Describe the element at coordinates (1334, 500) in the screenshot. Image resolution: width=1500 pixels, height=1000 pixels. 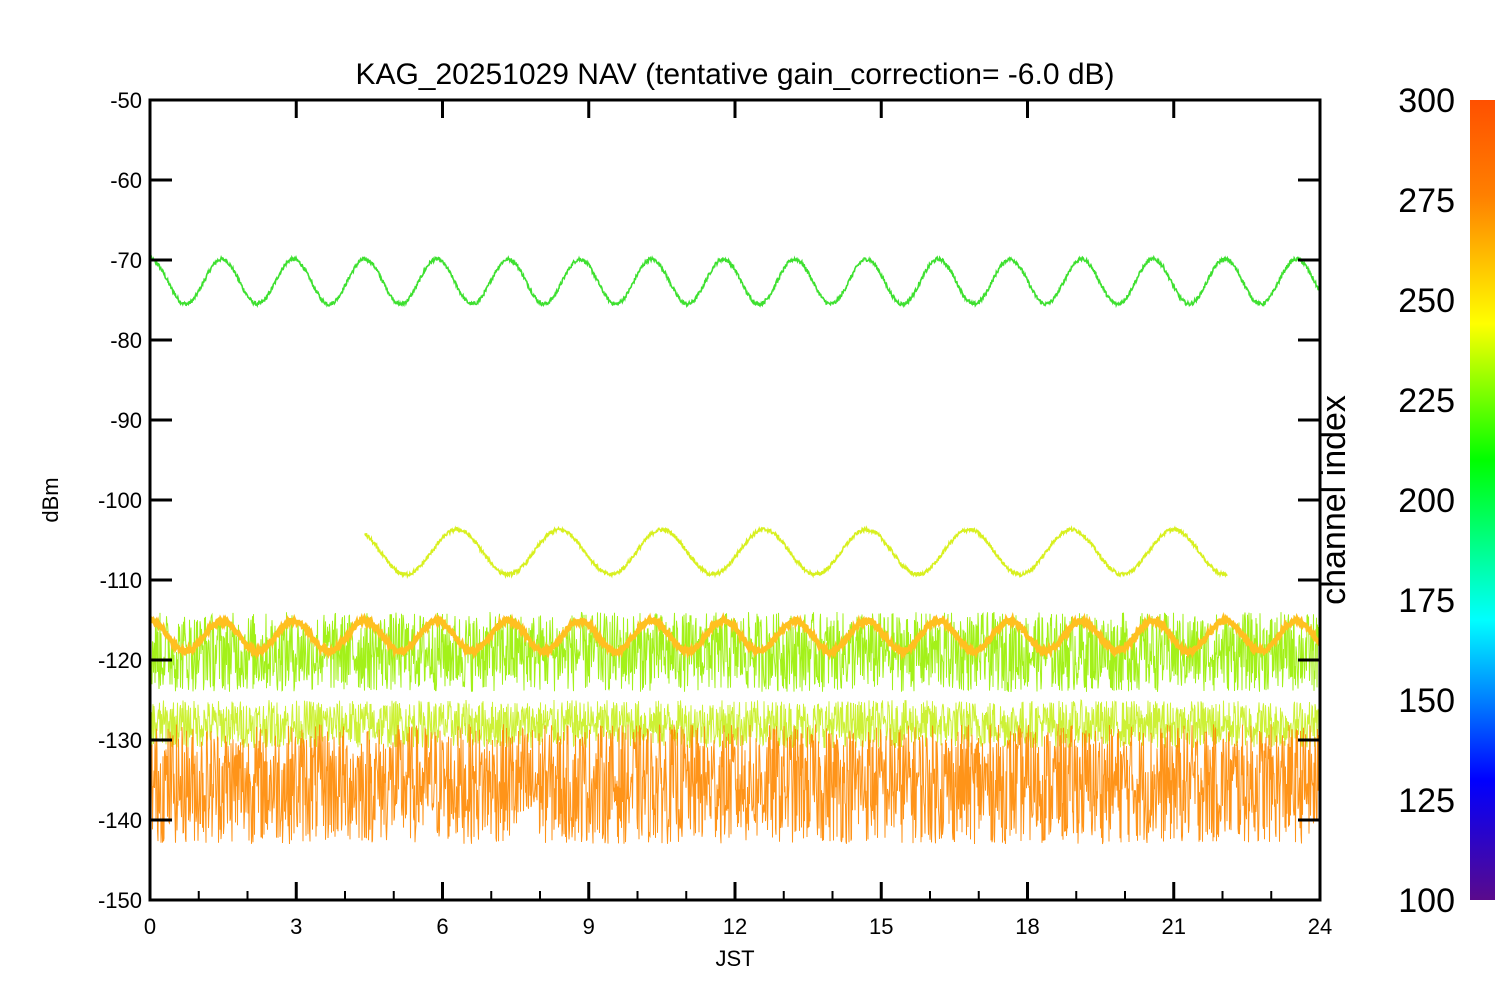
I see `colorbar-title: channel index` at that location.